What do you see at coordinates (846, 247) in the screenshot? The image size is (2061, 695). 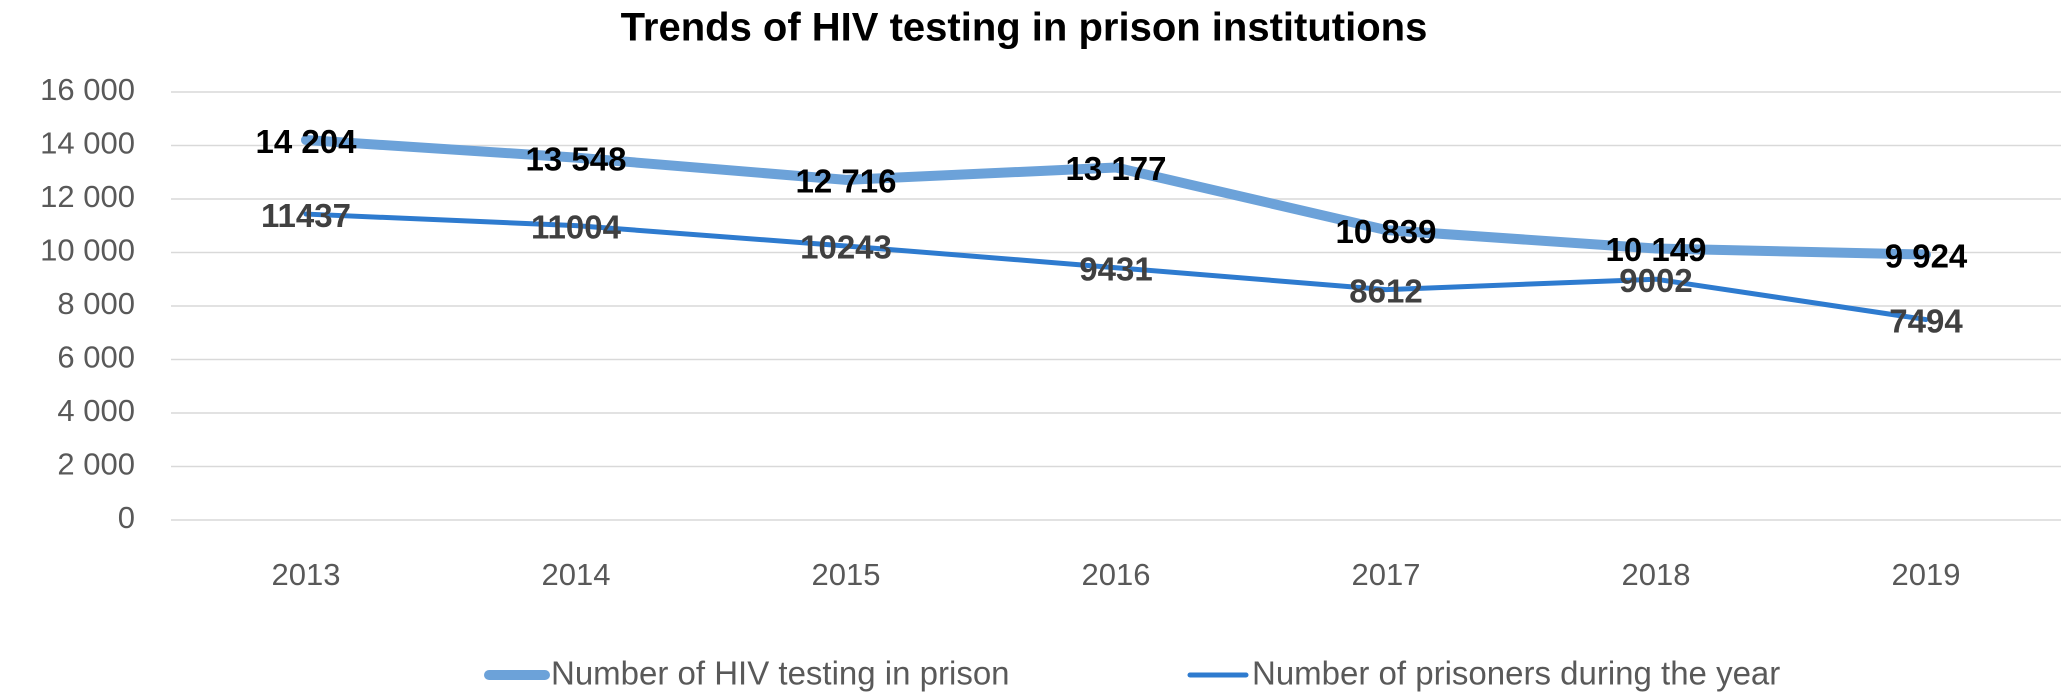 I see `data-label: 10243` at bounding box center [846, 247].